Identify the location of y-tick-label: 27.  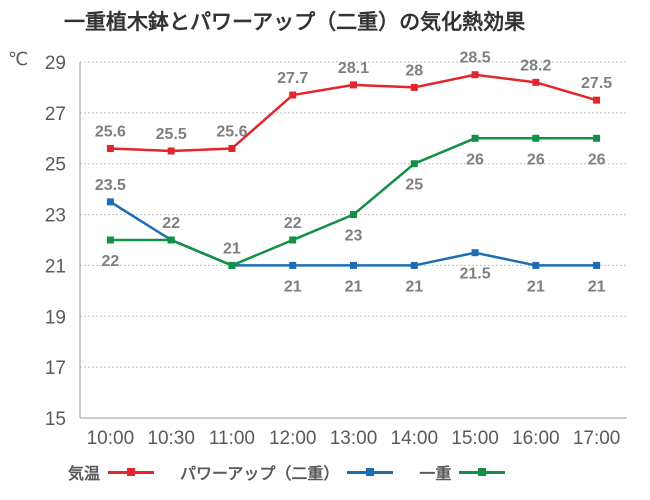
(55, 114).